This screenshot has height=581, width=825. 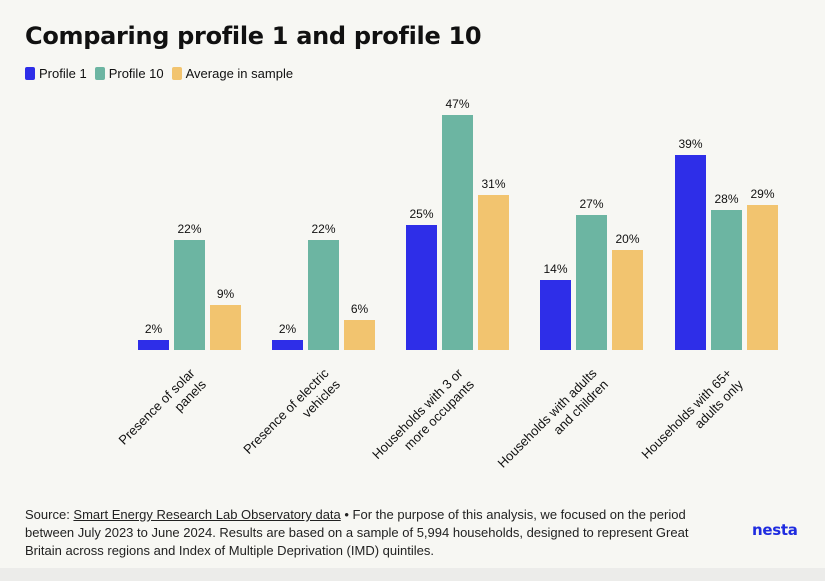 What do you see at coordinates (417, 413) in the screenshot?
I see `category-label-line: Households with 3 or` at bounding box center [417, 413].